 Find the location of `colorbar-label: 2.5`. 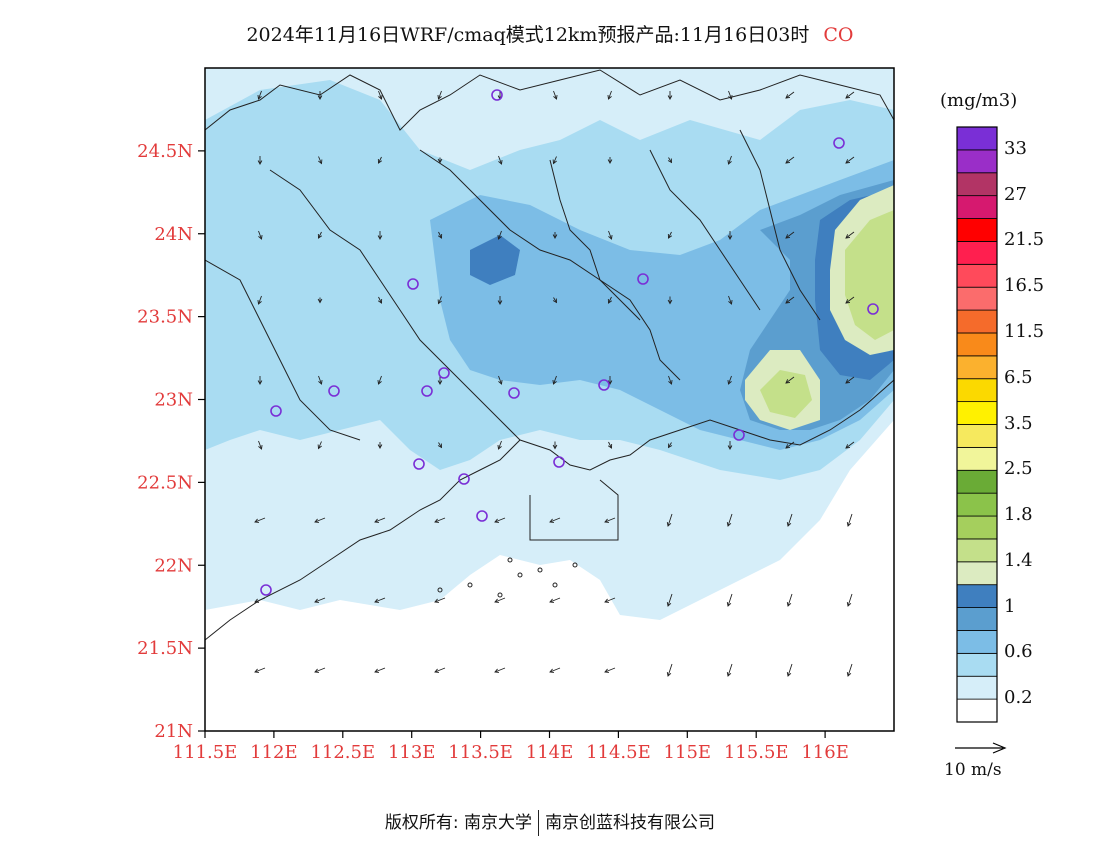

colorbar-label: 2.5 is located at coordinates (1018, 469).